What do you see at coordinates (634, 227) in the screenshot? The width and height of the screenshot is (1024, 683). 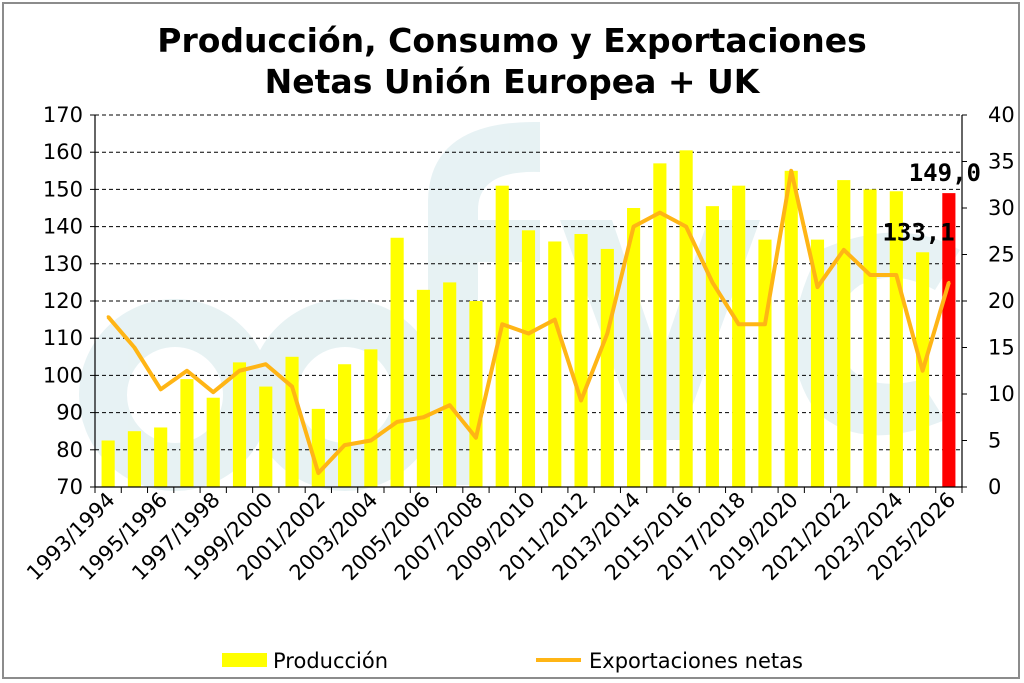 I see `point-2013/2014` at bounding box center [634, 227].